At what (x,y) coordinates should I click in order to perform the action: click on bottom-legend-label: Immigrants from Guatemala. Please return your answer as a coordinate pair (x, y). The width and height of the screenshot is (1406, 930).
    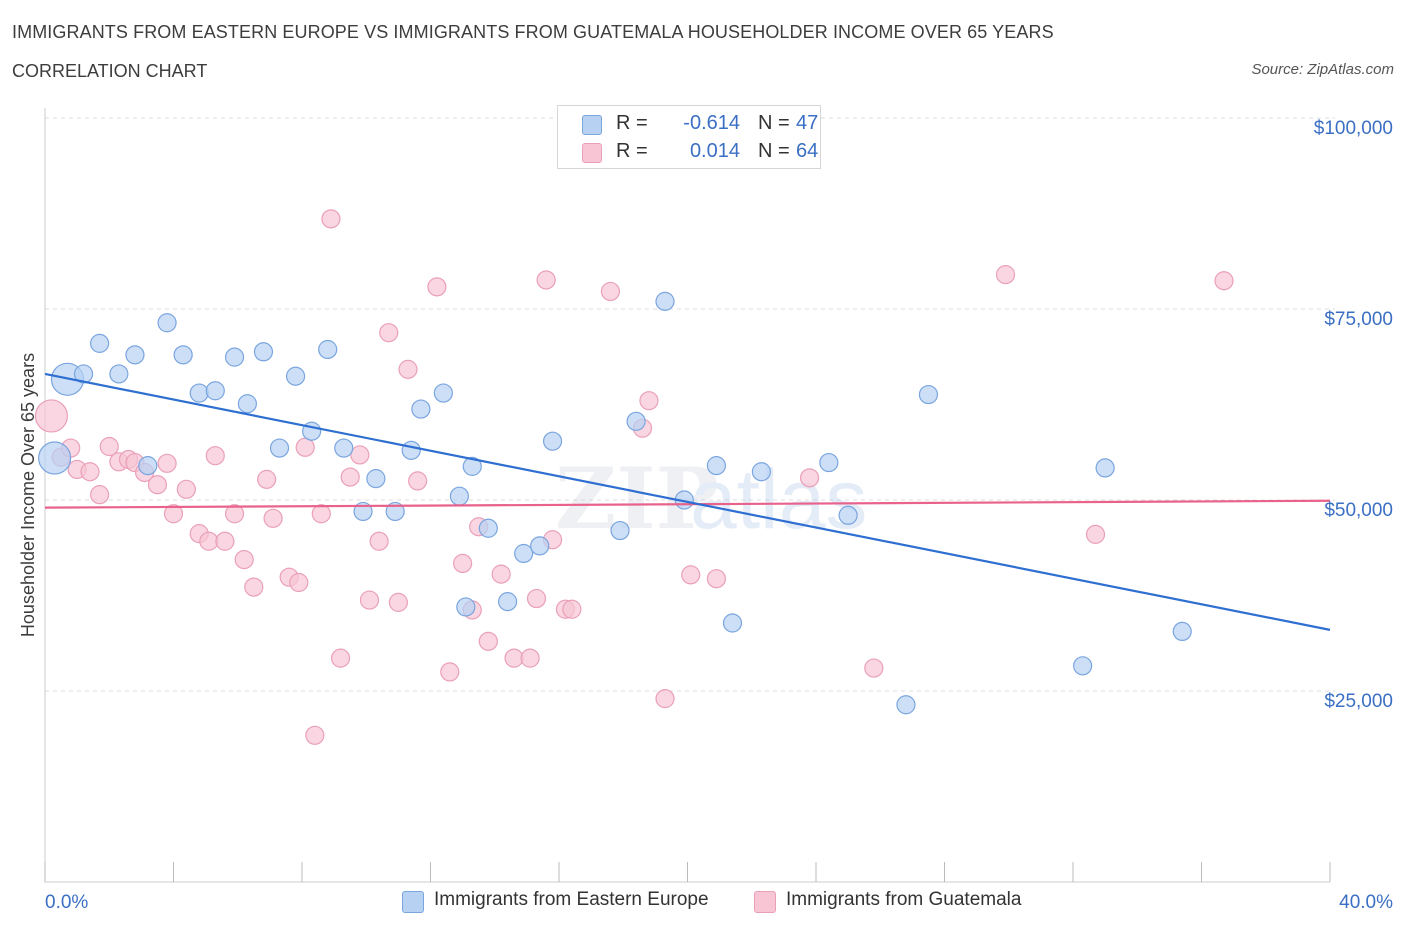
    Looking at the image, I should click on (904, 899).